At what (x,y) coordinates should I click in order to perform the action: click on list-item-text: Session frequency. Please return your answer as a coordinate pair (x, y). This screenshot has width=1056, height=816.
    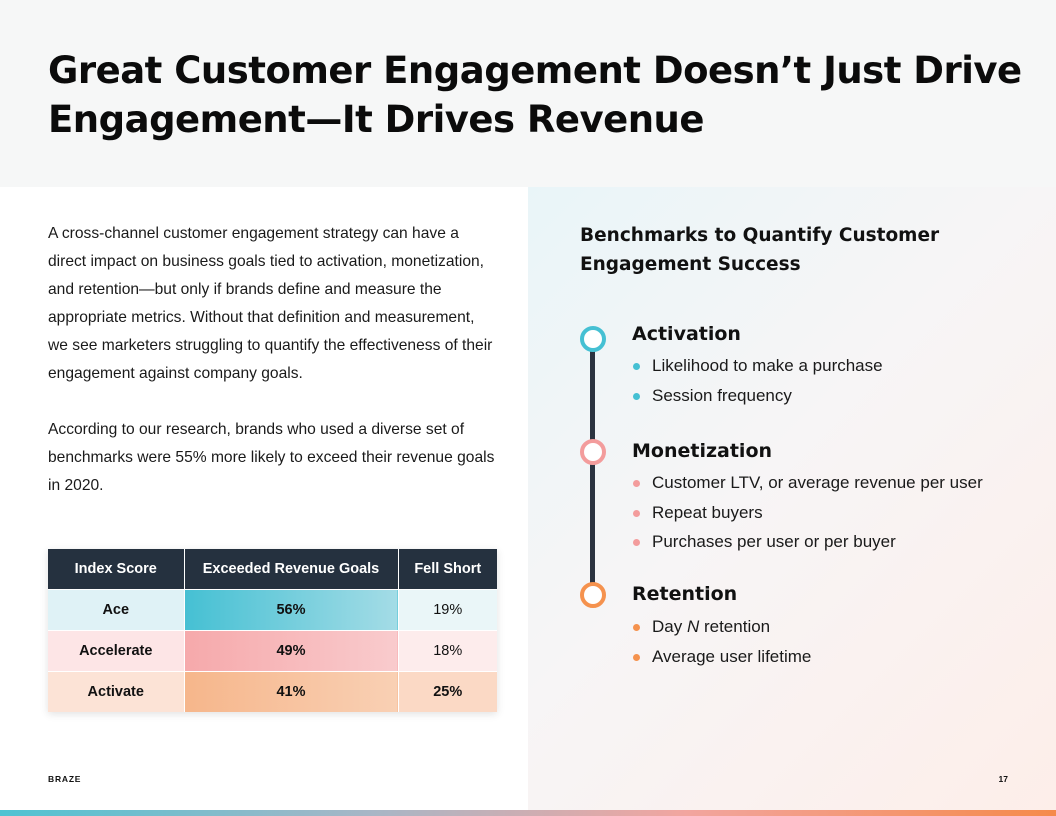
    Looking at the image, I should click on (722, 395).